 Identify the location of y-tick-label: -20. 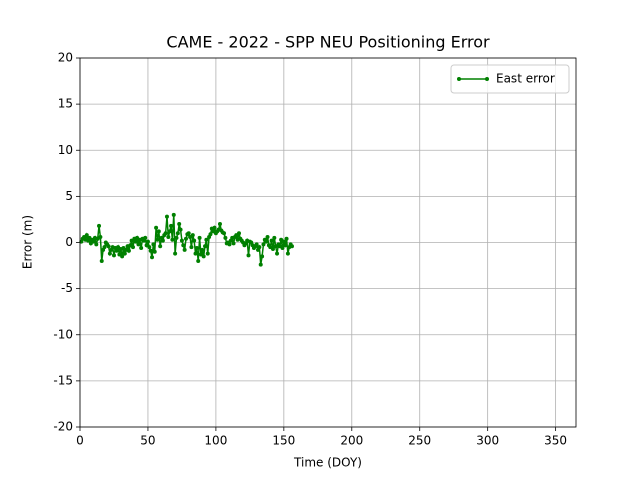
(63, 427).